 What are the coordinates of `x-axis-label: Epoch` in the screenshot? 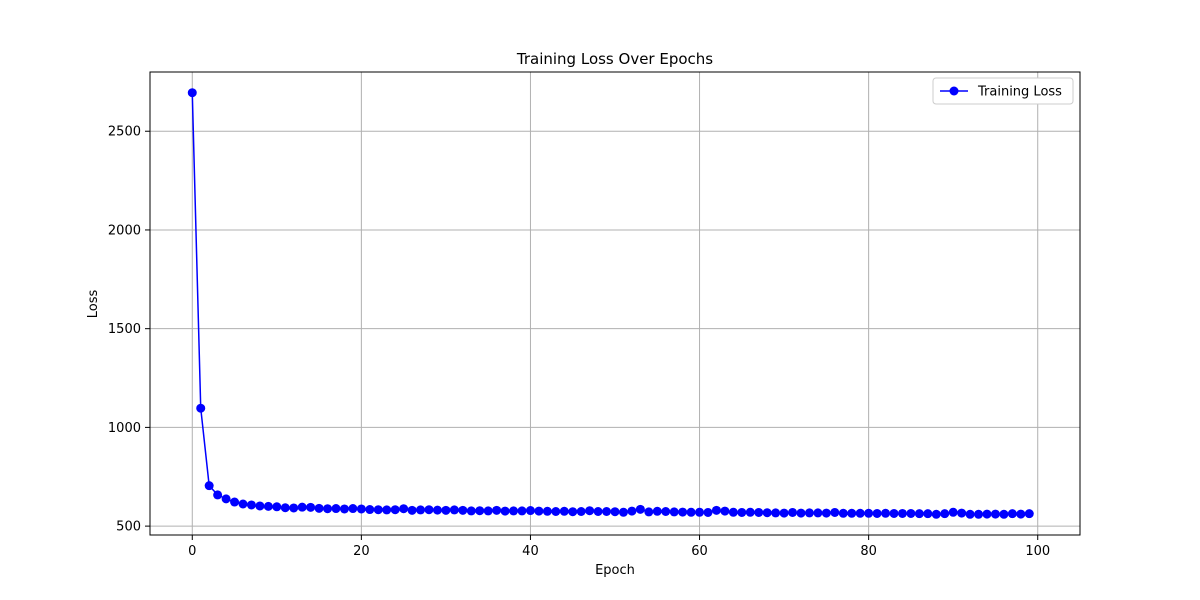 It's located at (615, 570).